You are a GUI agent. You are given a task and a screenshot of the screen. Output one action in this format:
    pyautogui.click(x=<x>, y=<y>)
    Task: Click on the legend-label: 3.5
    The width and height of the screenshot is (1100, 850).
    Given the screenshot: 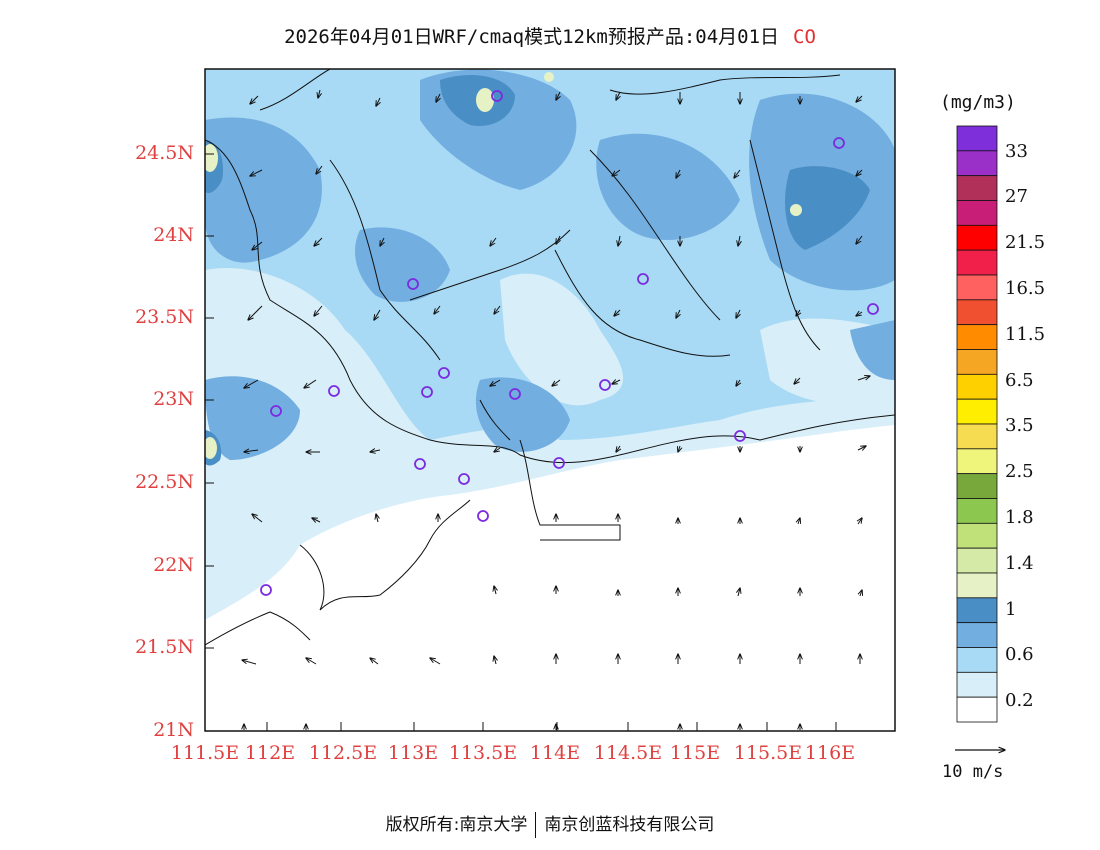 What is the action you would take?
    pyautogui.click(x=1019, y=425)
    